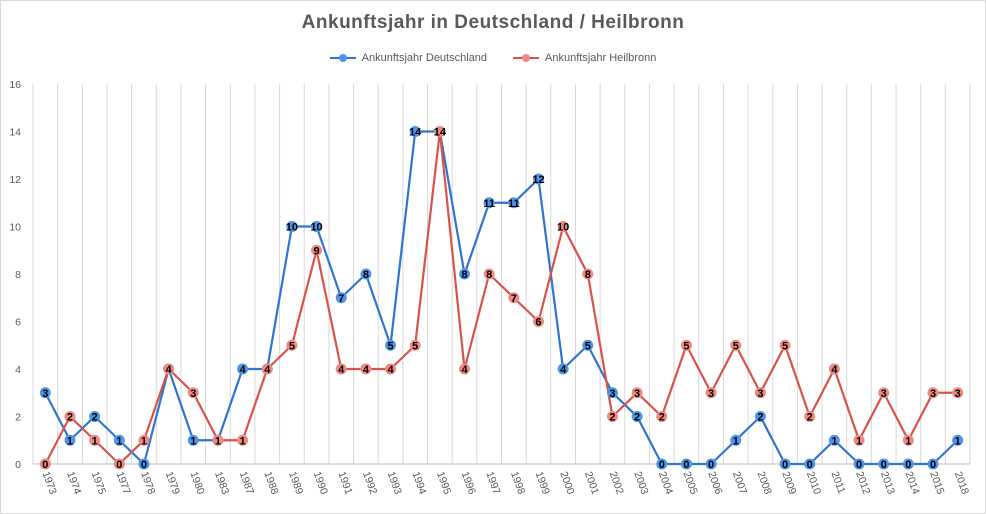 The height and width of the screenshot is (514, 986). I want to click on x-tick-label: 2018, so click(961, 483).